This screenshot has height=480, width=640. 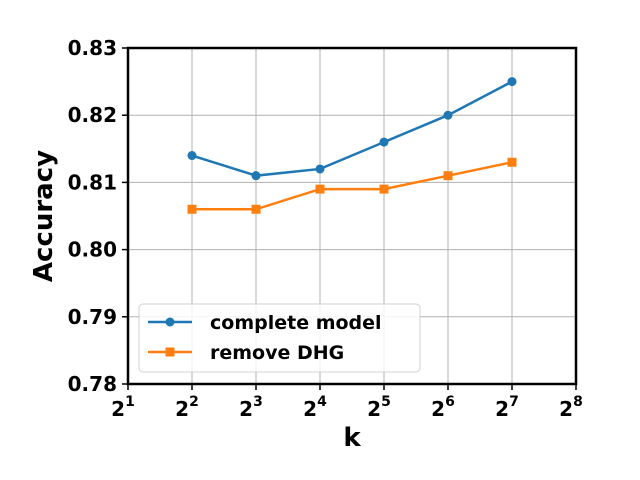 I want to click on y-tick-label: 0.83, so click(x=92, y=48).